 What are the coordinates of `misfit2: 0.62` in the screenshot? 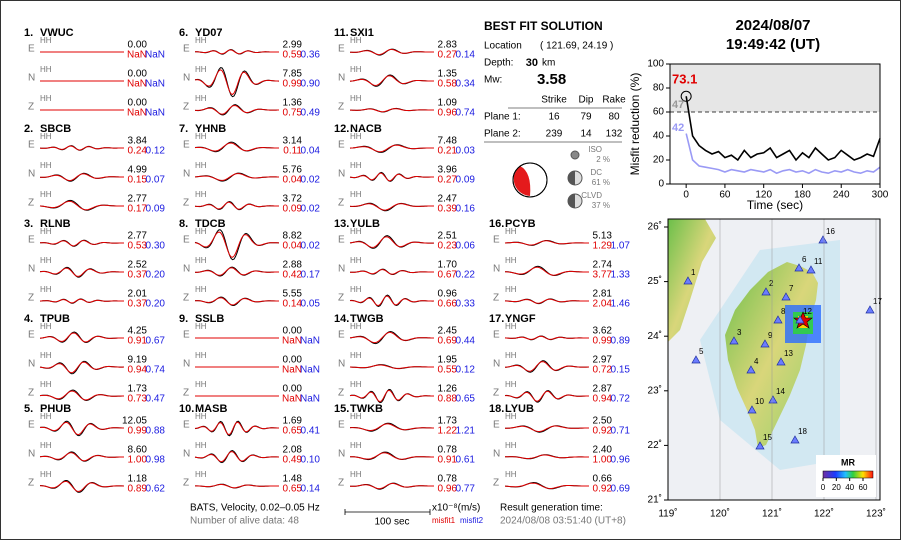 It's located at (156, 489).